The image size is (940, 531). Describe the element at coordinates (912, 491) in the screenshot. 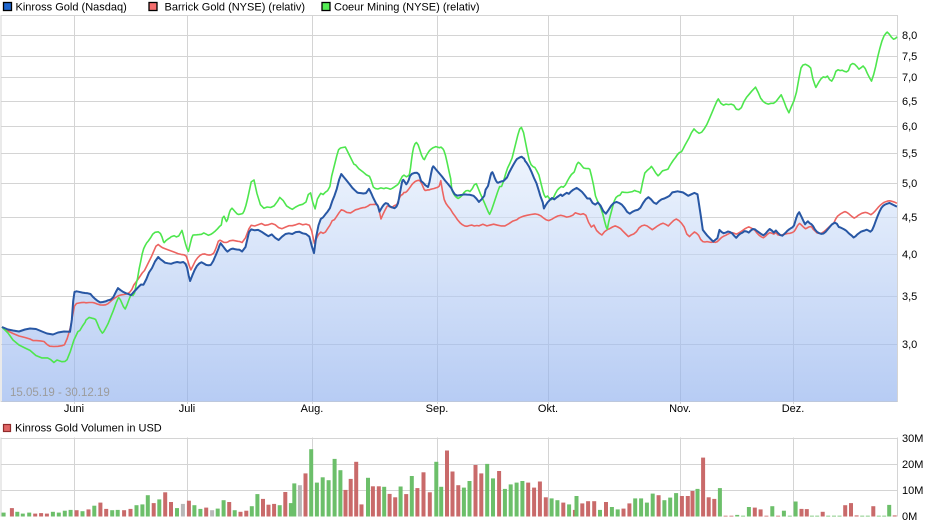

I see `svg-text: 10M` at that location.